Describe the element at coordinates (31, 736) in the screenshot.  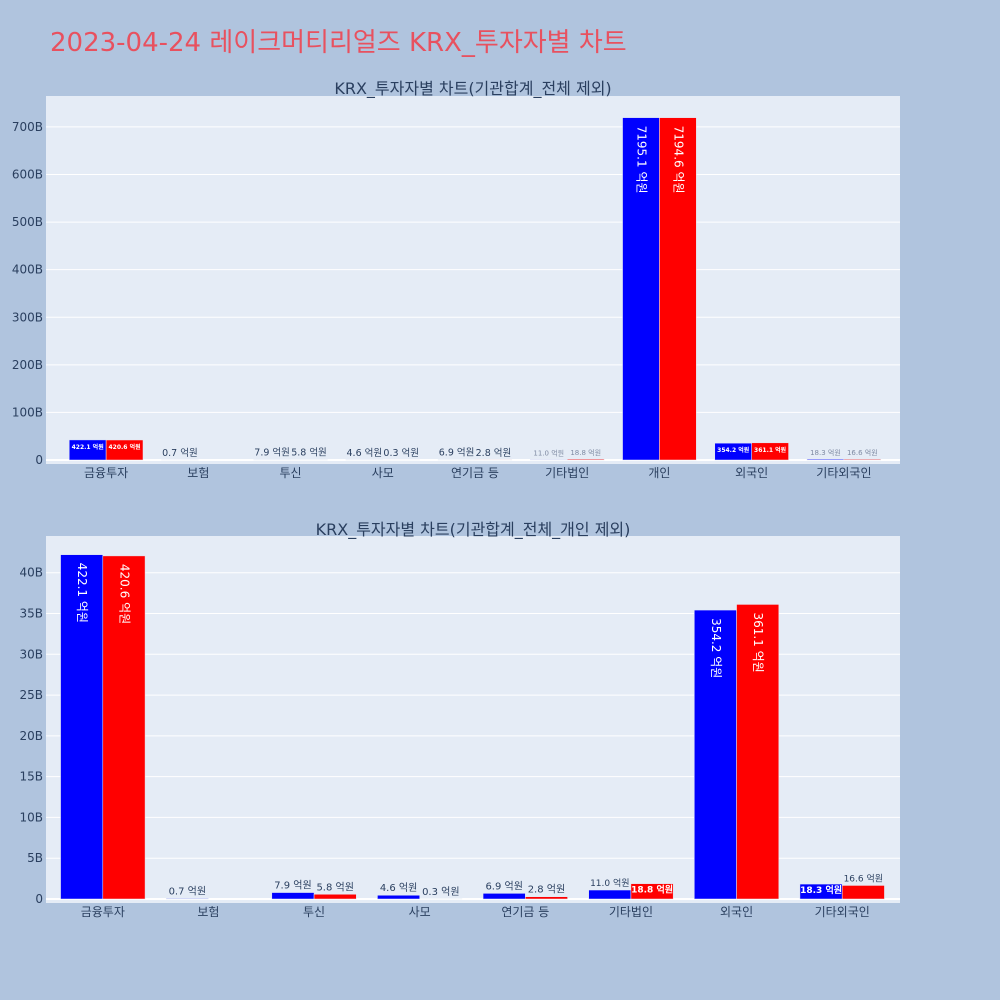
I see `y-tick-label: 20B` at that location.